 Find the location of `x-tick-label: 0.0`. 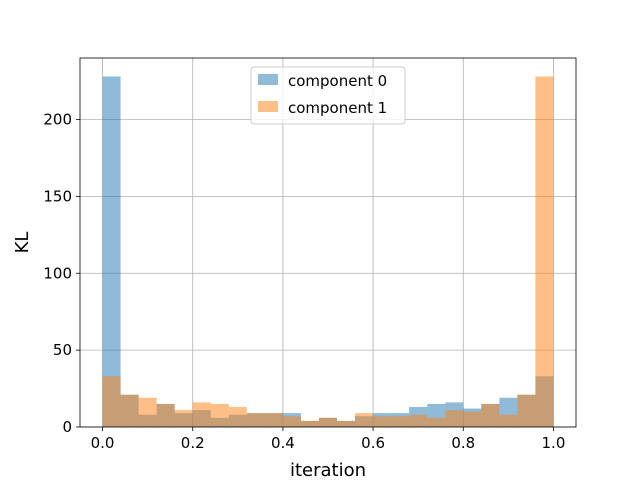

x-tick-label: 0.0 is located at coordinates (103, 443).